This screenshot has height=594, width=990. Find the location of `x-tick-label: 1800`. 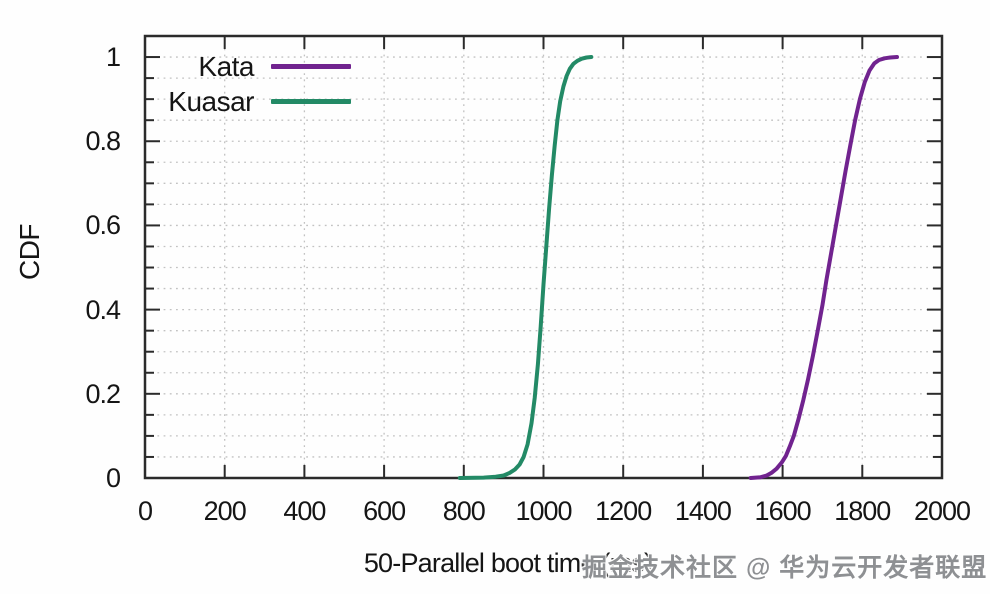

x-tick-label: 1800 is located at coordinates (862, 511).